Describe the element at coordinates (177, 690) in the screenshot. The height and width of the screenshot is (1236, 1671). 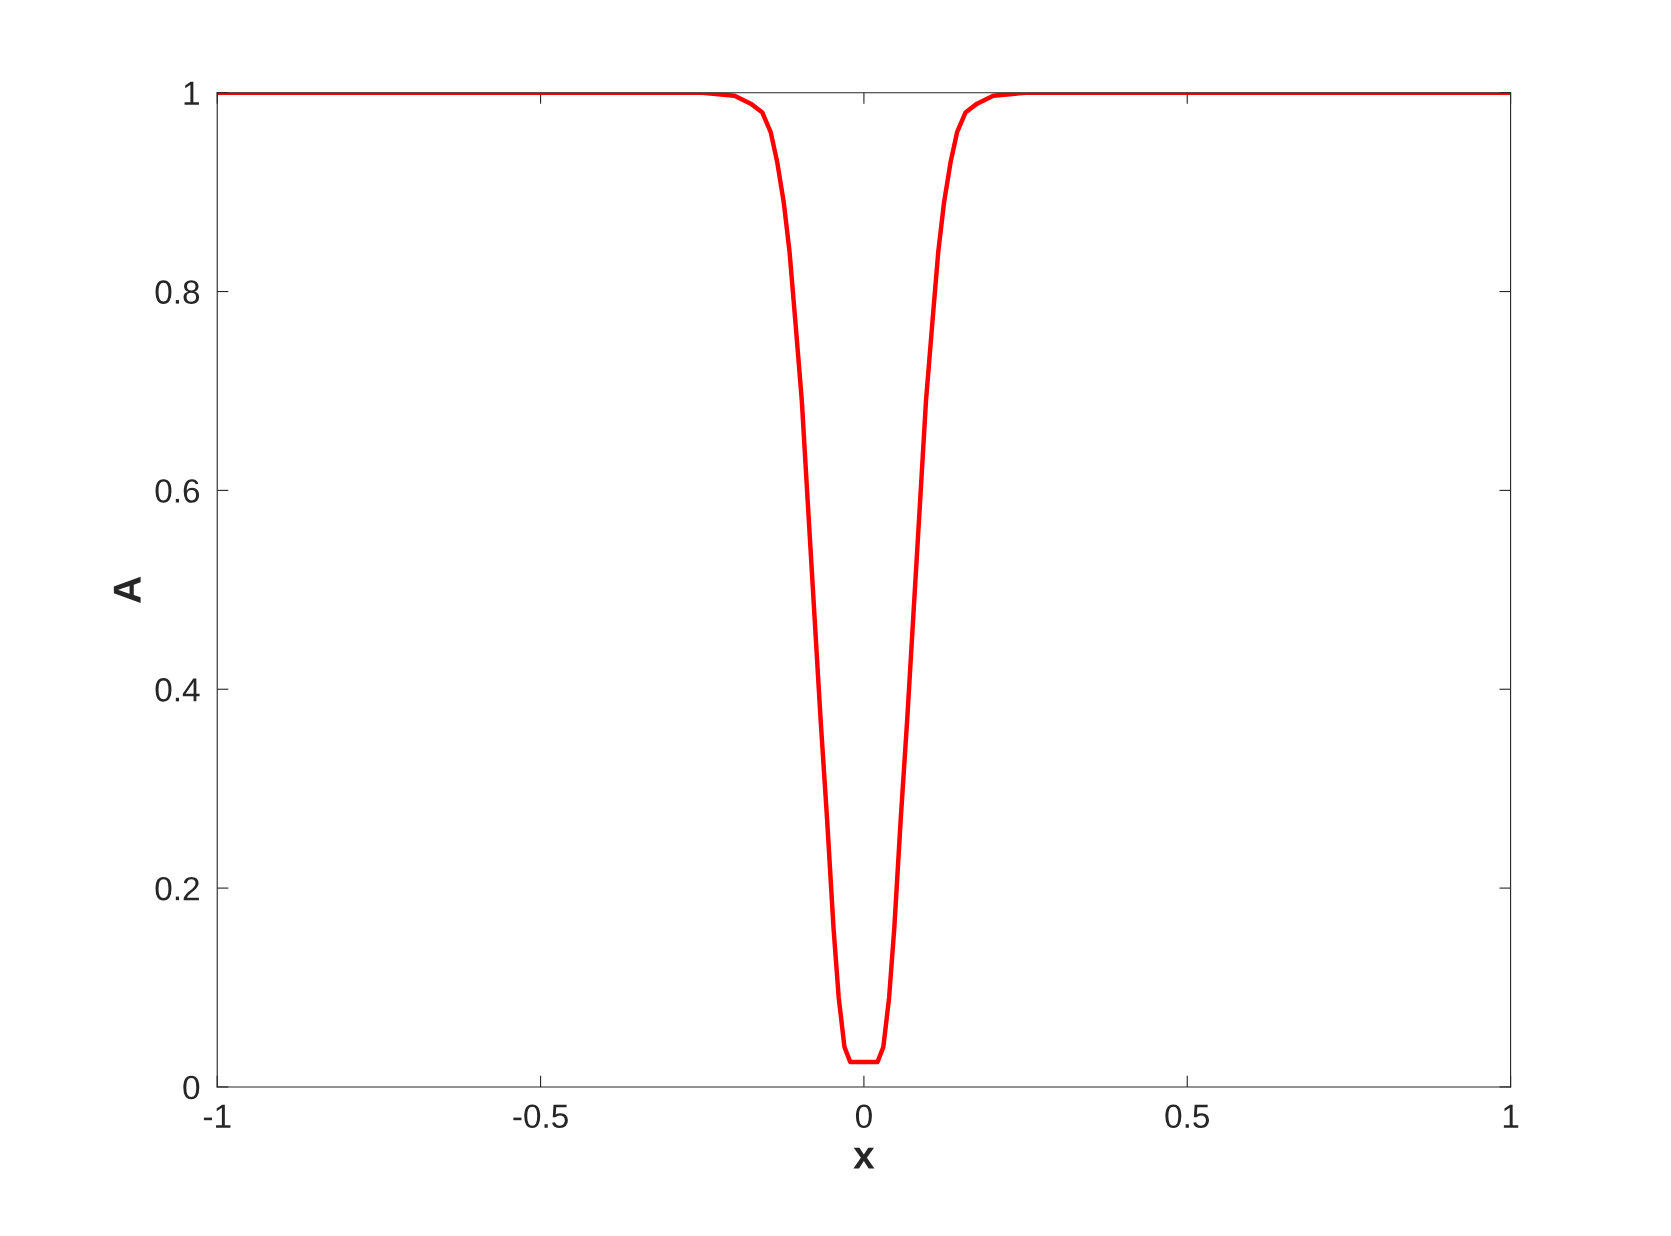
I see `y-tick-label: 0.4` at that location.